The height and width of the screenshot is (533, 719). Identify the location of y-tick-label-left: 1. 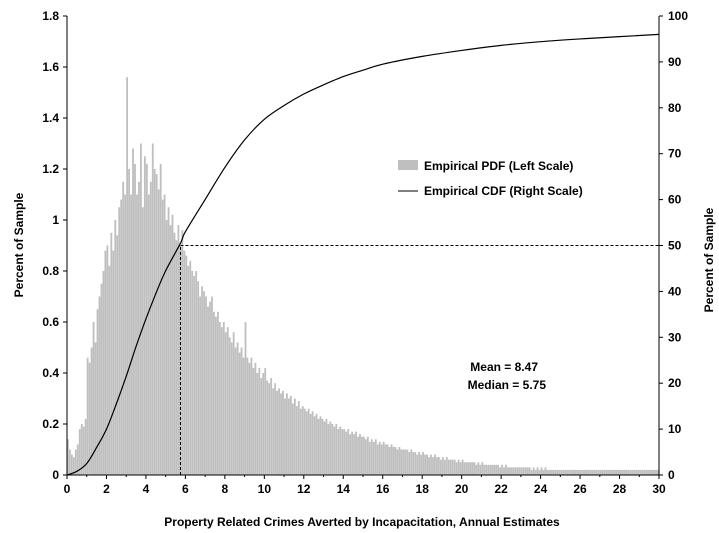
(55, 220).